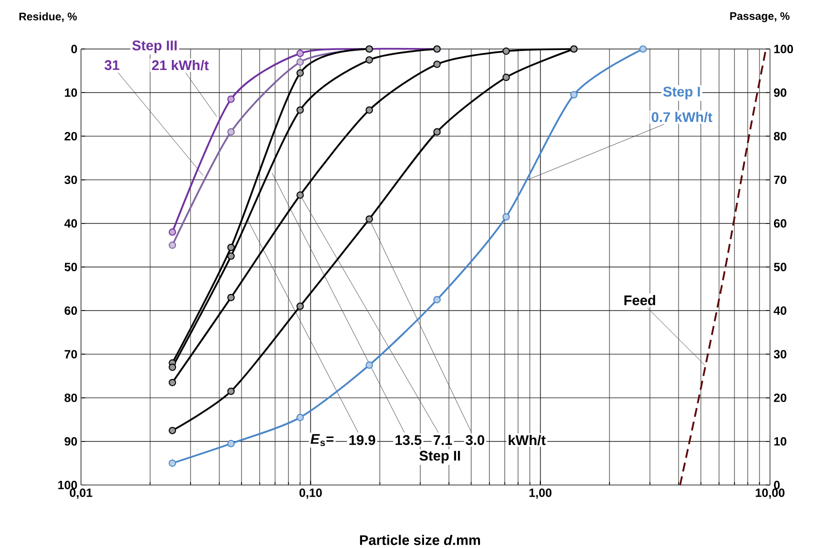 The image size is (813, 548). Describe the element at coordinates (760, 17) in the screenshot. I see `y2-axis-title: Passage, %` at that location.